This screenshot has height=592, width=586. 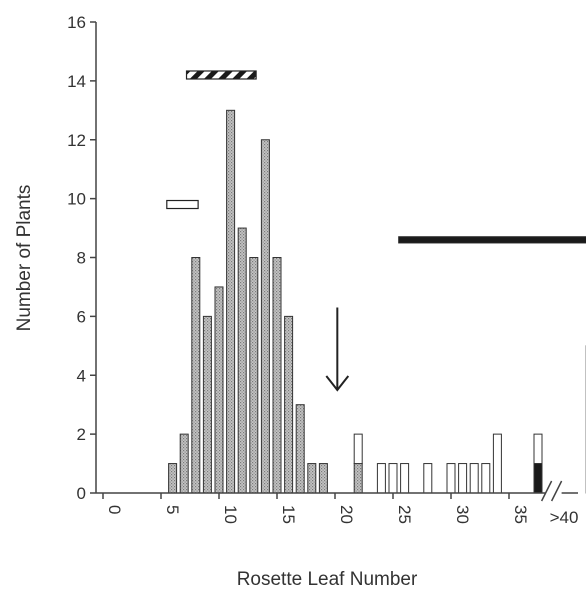 I want to click on x-tick-label: 10, so click(x=230, y=514).